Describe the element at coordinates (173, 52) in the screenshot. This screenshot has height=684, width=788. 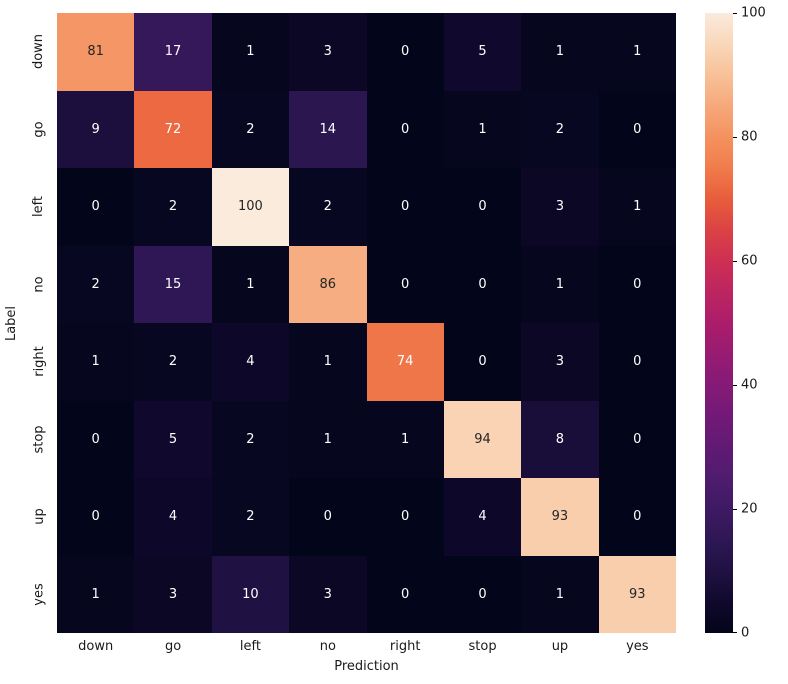
I see `heatmap-cell: 17` at that location.